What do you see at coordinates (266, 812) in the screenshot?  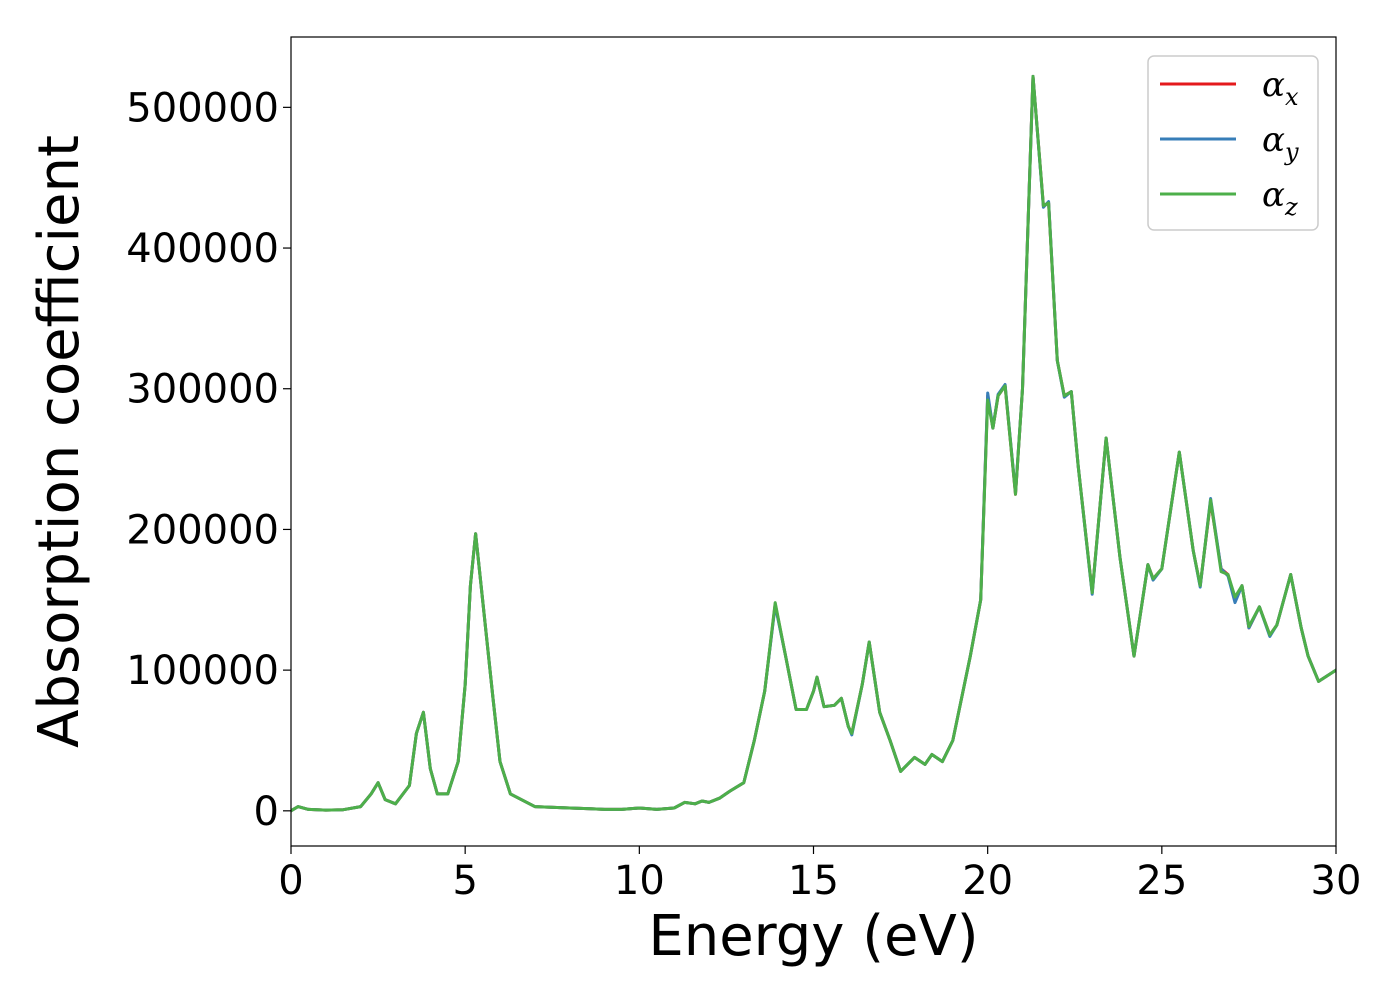 I see `y-tick-label: 0` at bounding box center [266, 812].